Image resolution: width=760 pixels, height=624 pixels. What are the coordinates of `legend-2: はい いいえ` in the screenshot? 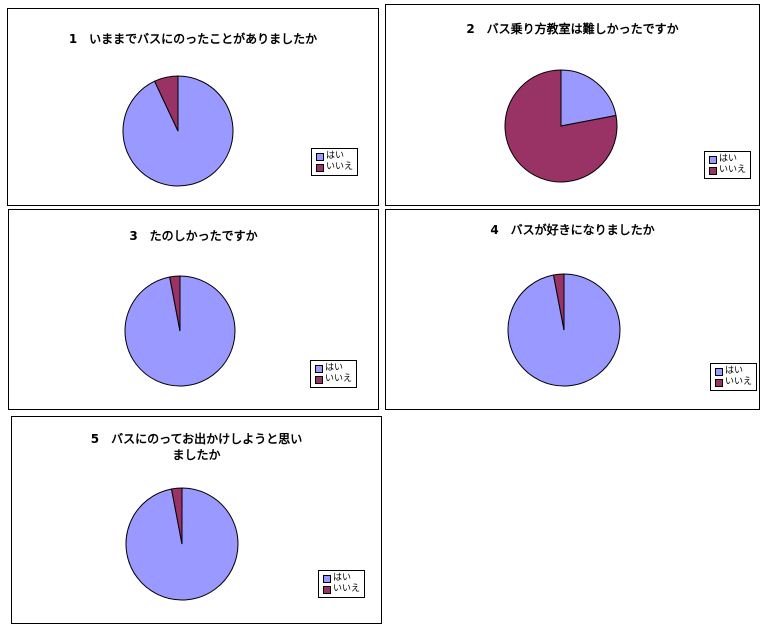 It's located at (728, 165).